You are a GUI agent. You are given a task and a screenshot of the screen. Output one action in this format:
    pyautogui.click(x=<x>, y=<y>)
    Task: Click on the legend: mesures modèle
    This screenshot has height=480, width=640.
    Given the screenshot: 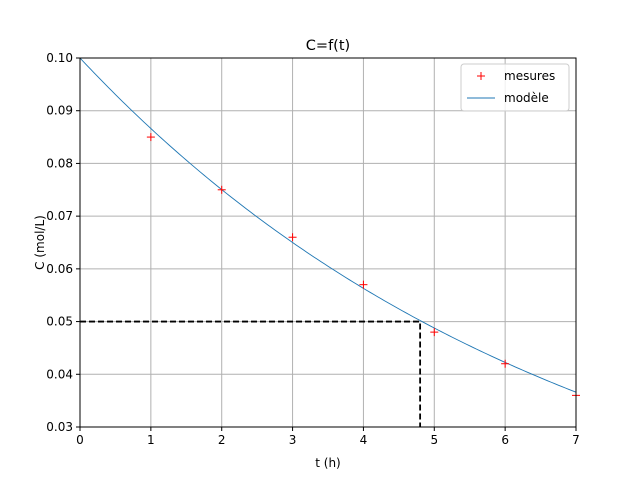 What is the action you would take?
    pyautogui.click(x=515, y=87)
    